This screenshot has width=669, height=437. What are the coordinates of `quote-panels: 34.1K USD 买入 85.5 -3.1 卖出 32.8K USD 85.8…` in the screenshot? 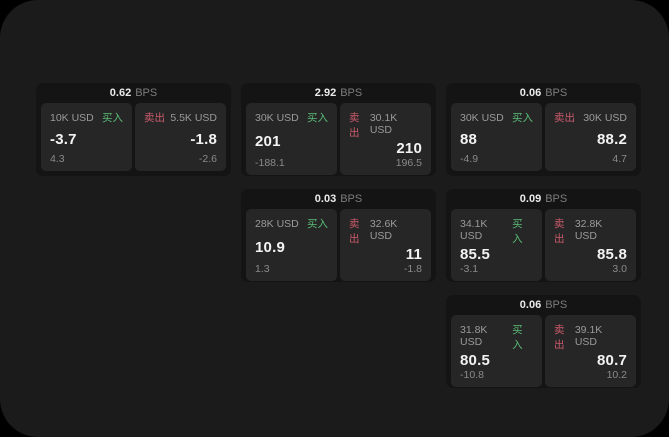 It's located at (543, 245).